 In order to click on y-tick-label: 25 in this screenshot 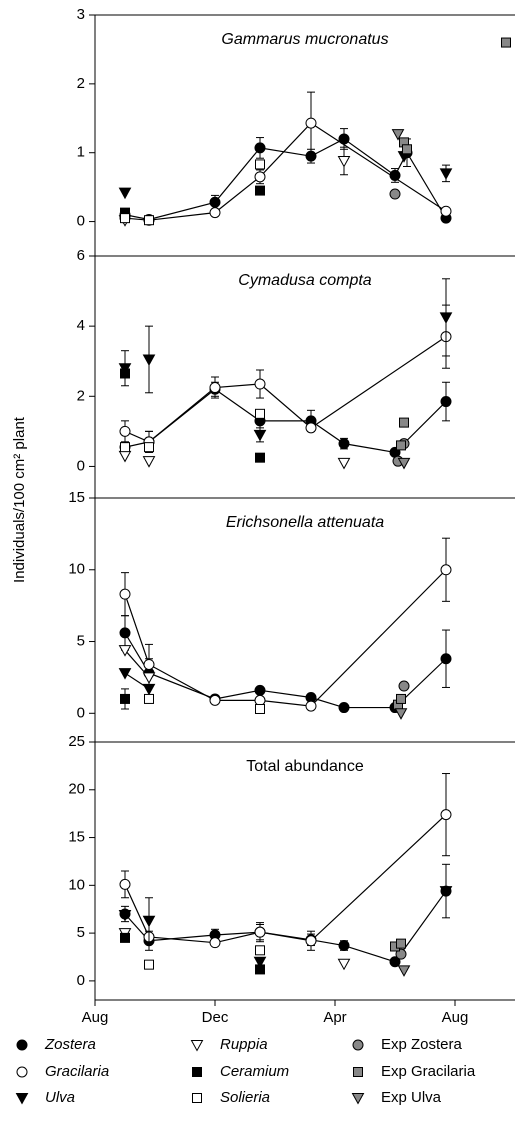, I will do `click(76, 741)`.